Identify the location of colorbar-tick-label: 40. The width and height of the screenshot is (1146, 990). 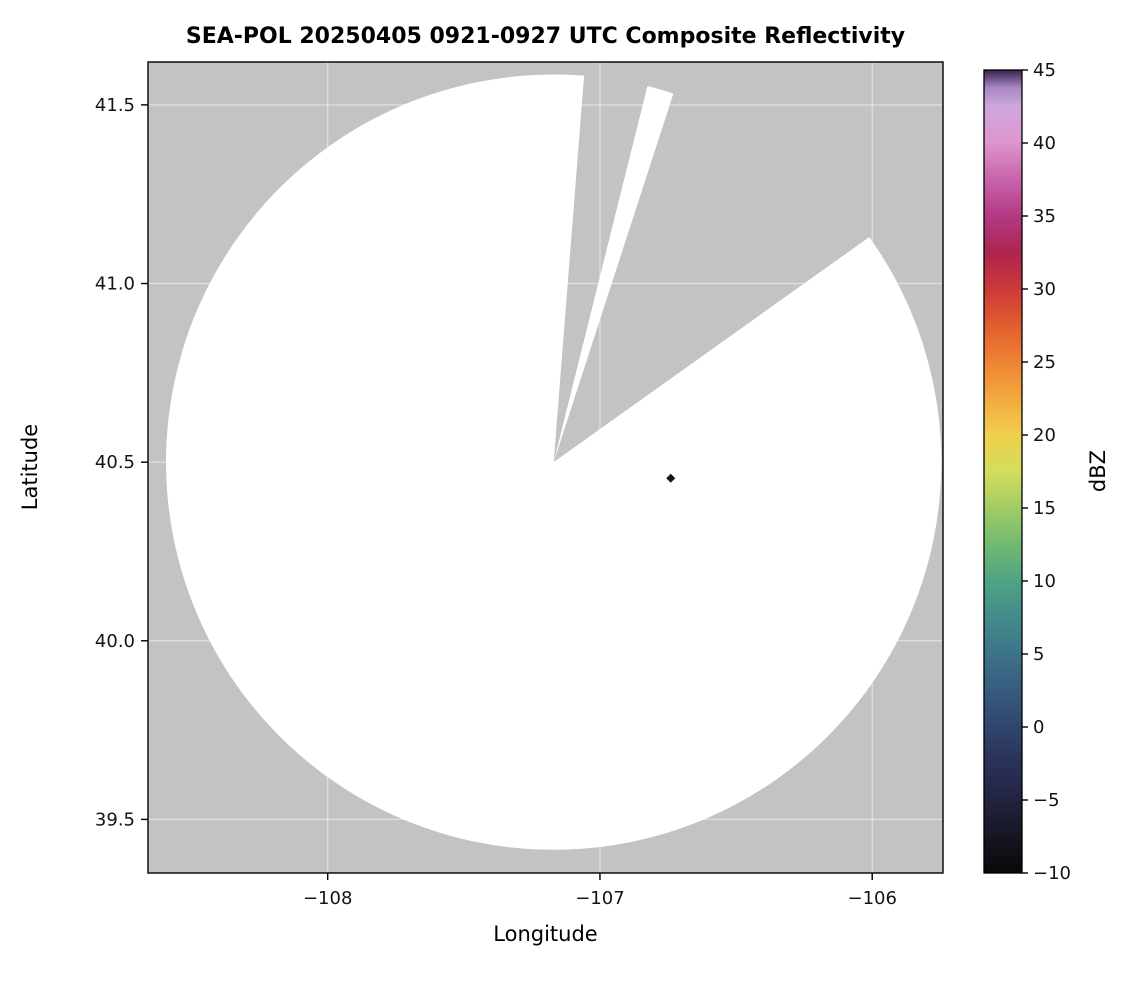
(1044, 143).